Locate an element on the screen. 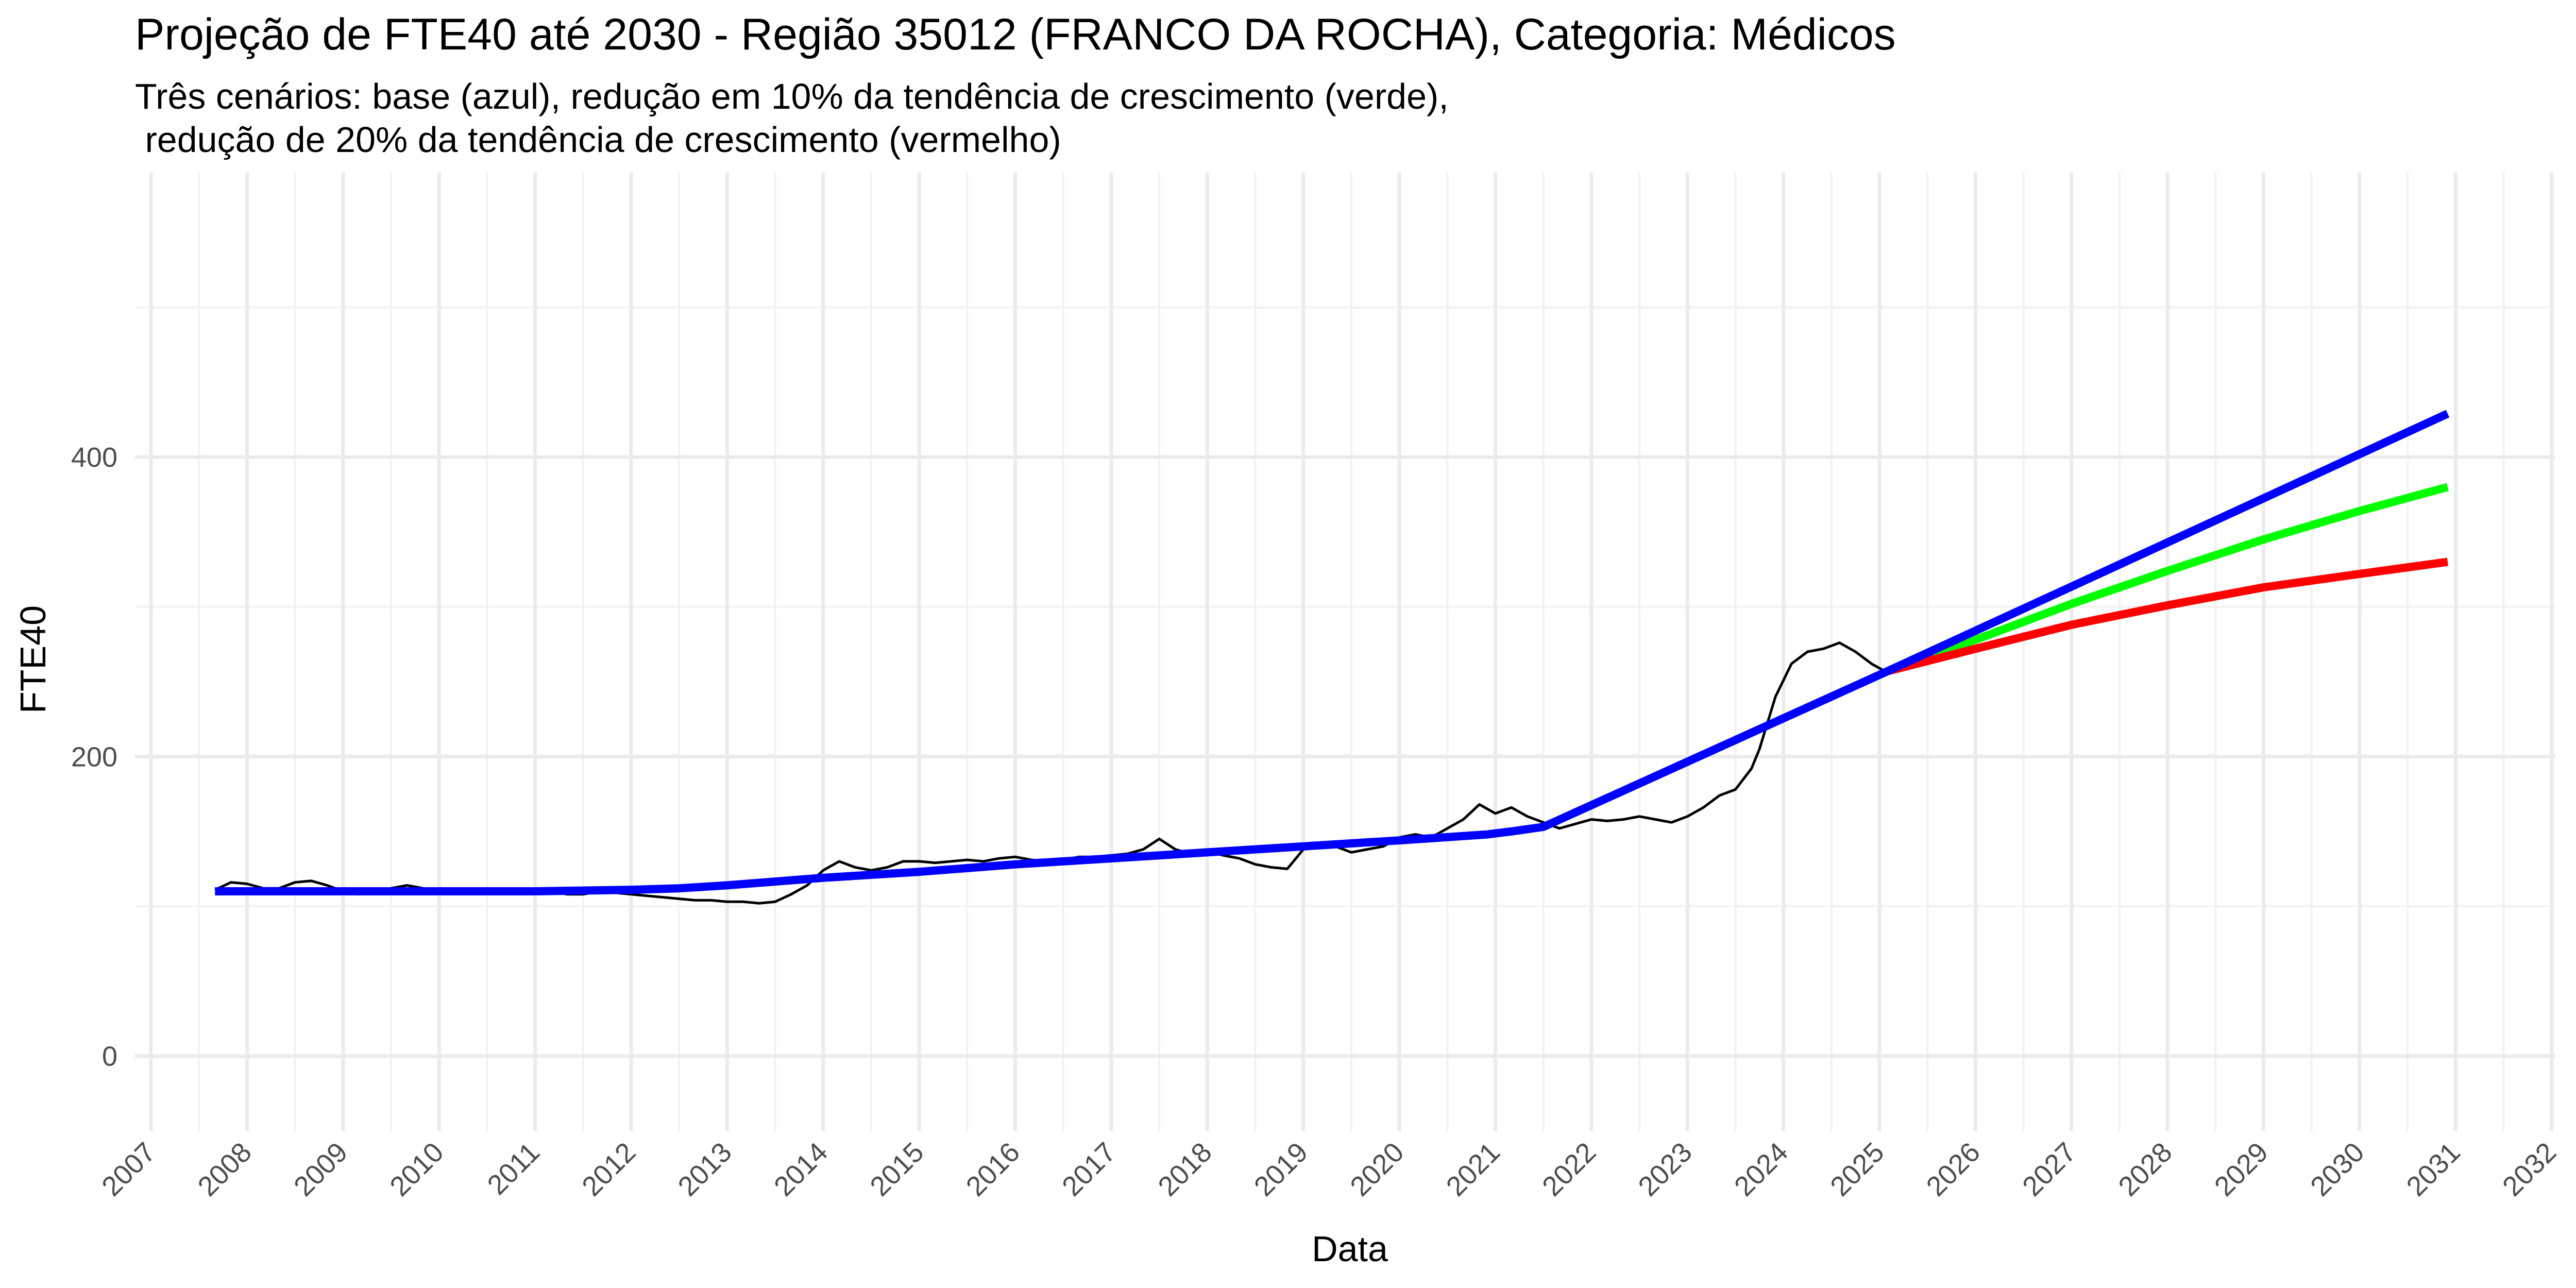 The height and width of the screenshot is (1288, 2576). x-tick-label: 2027 is located at coordinates (2049, 1169).